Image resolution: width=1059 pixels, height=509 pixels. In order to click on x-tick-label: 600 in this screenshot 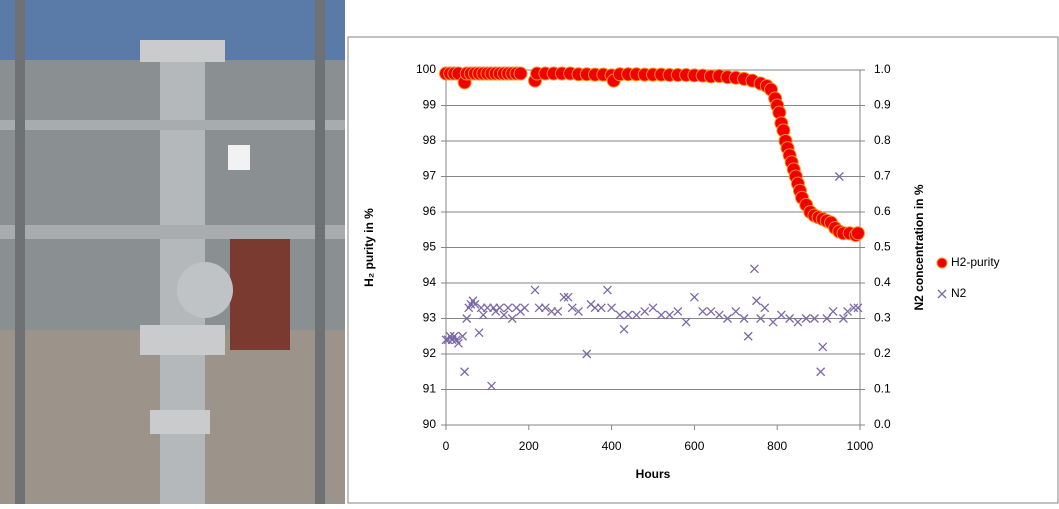, I will do `click(694, 446)`.